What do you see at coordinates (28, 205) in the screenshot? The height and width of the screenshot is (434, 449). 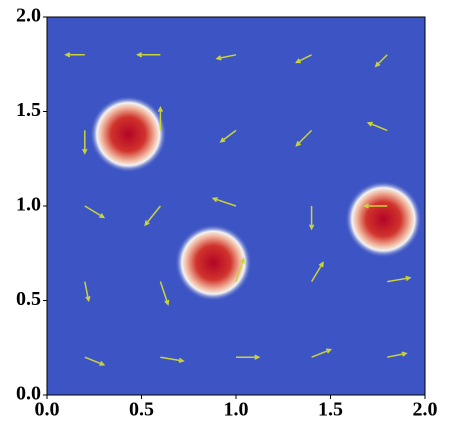 I see `y-tick-label: 1.0` at bounding box center [28, 205].